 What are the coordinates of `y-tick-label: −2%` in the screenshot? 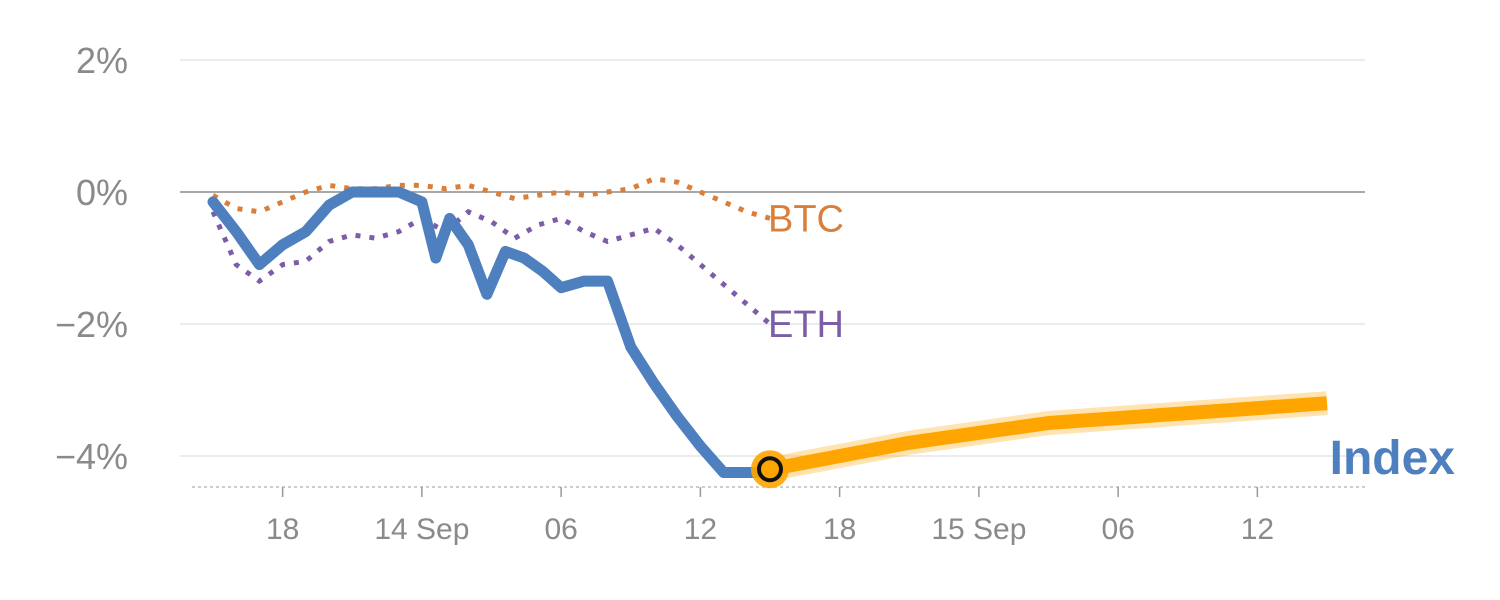 It's located at (91, 324).